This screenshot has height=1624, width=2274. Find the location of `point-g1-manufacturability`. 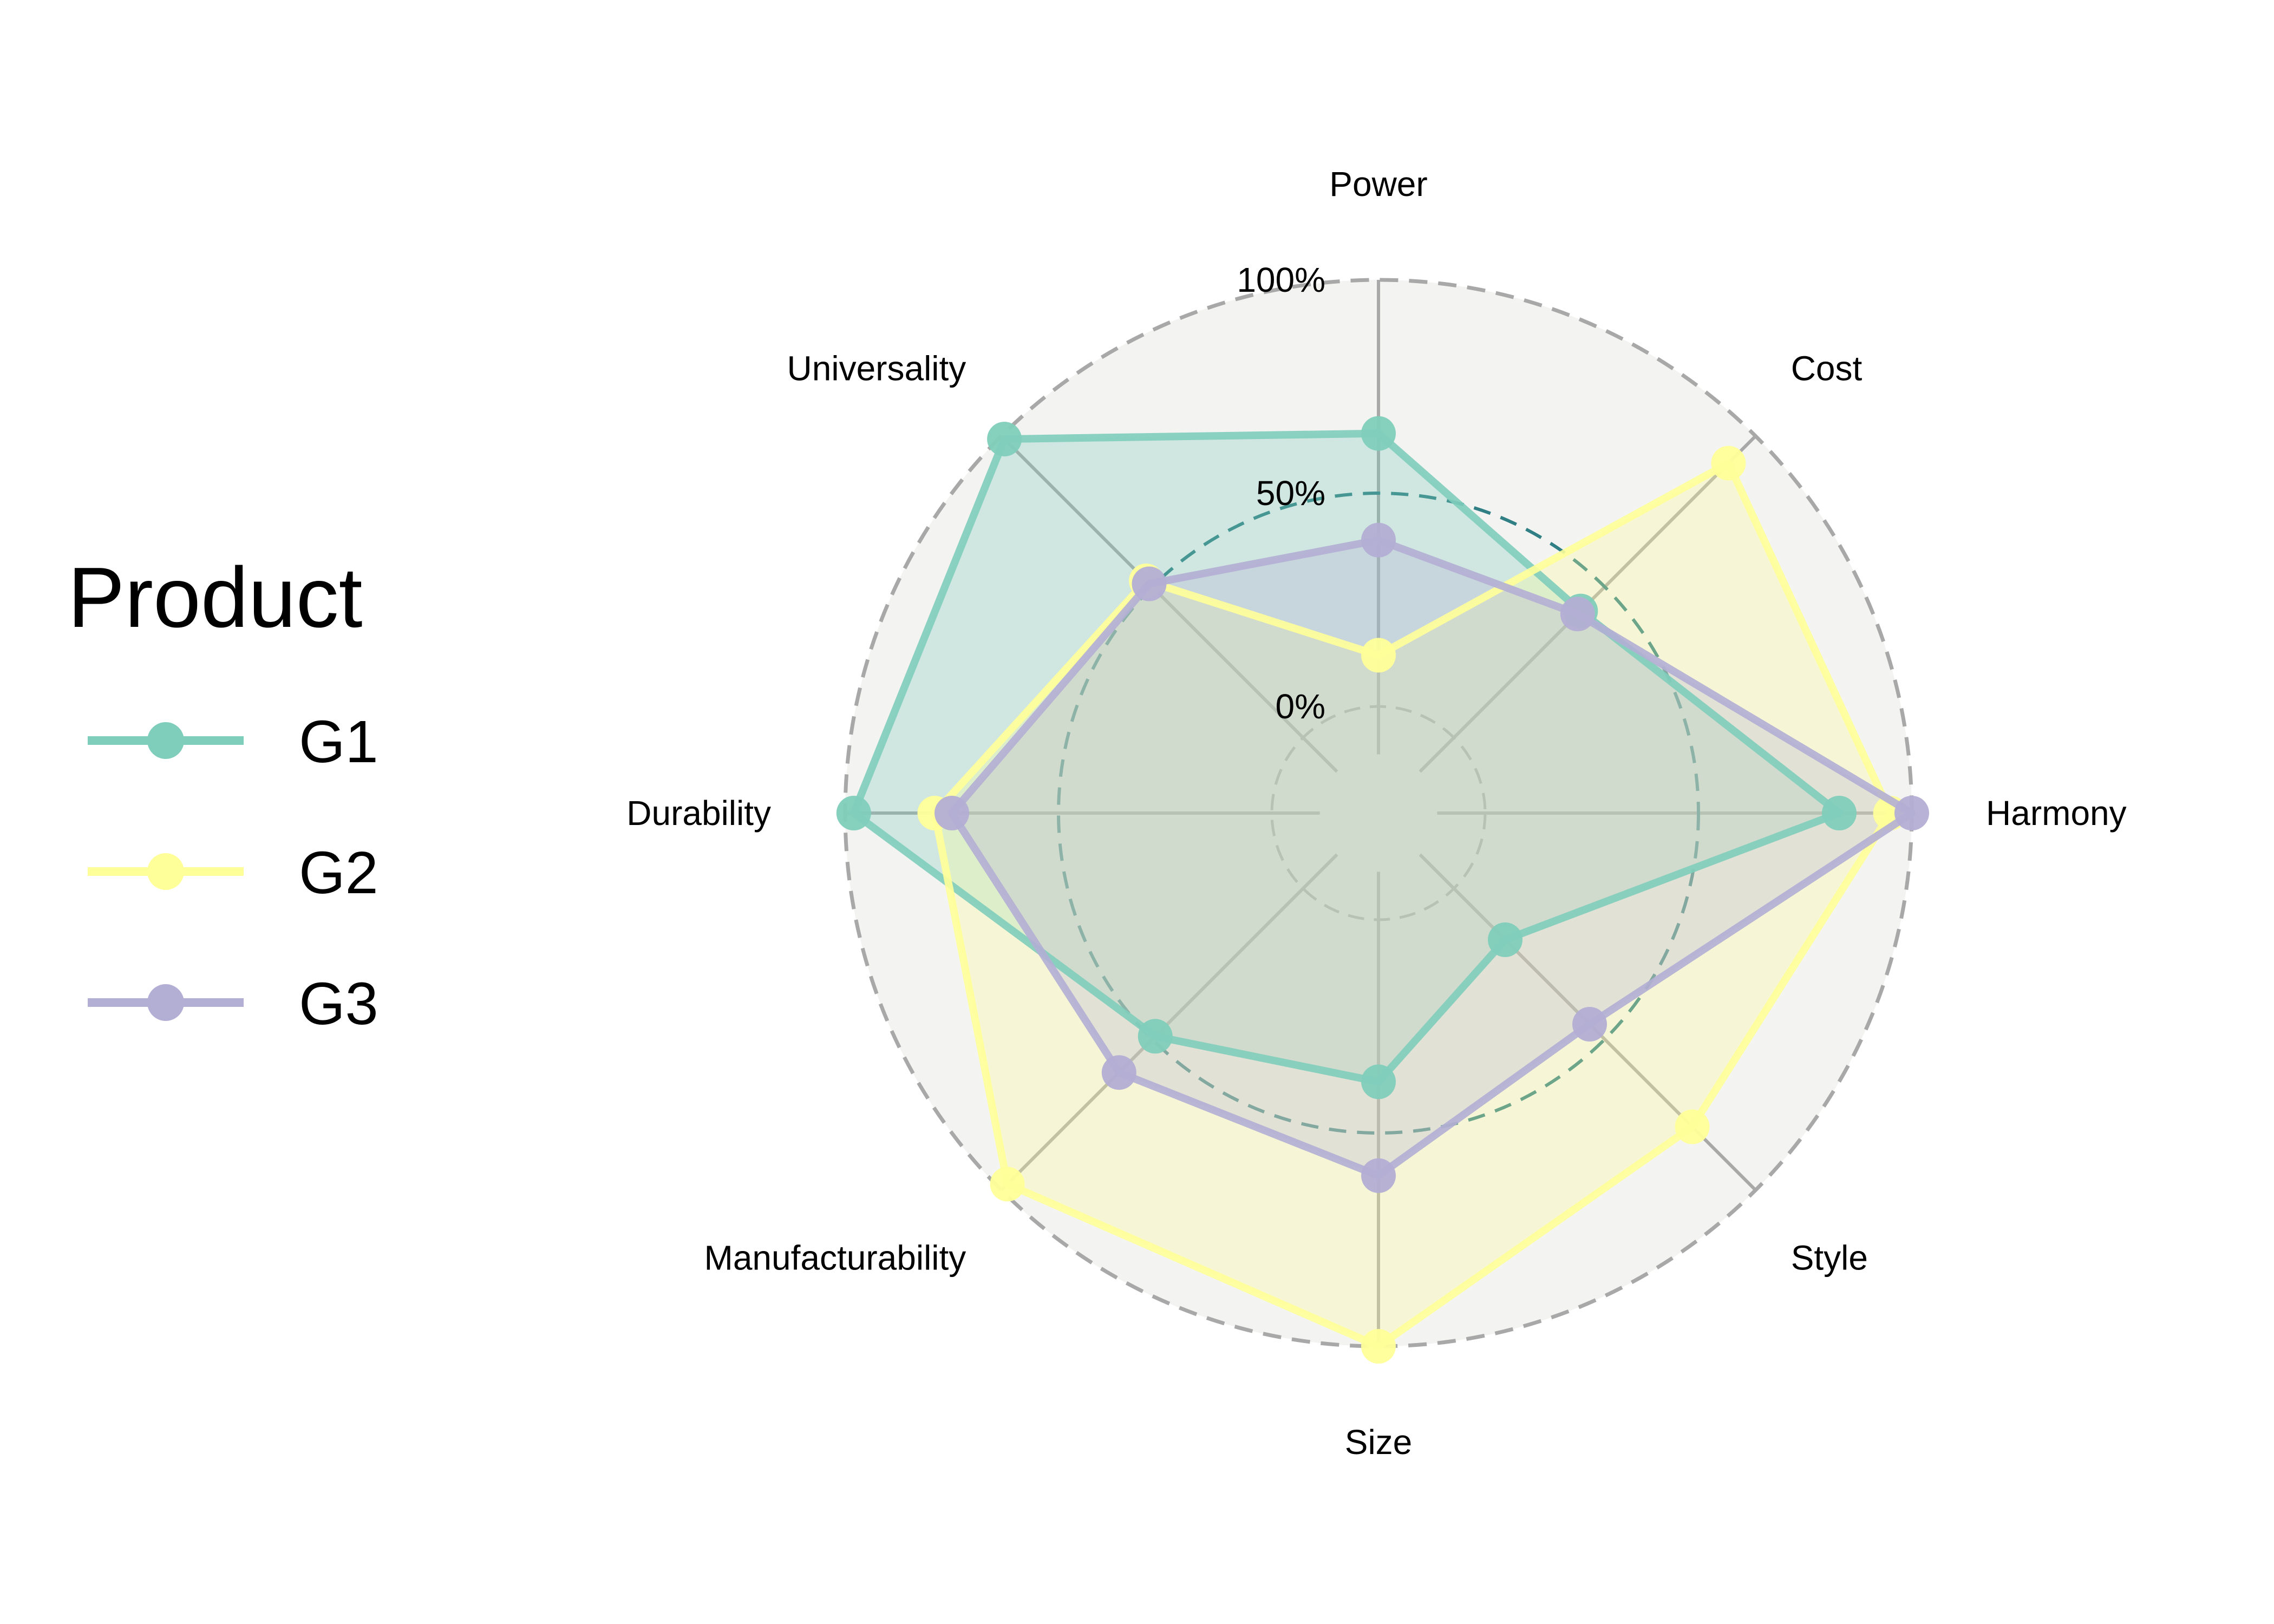

point-g1-manufacturability is located at coordinates (1155, 1036).